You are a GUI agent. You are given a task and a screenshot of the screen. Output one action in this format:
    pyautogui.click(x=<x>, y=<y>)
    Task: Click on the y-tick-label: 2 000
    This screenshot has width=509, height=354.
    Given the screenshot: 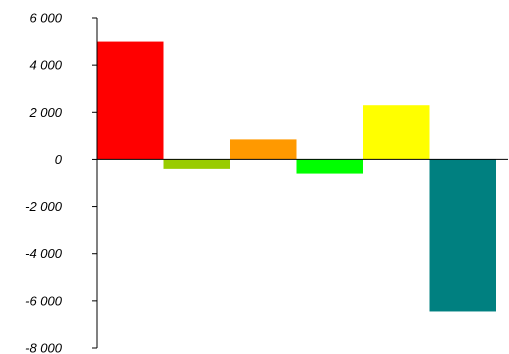 What is the action you would take?
    pyautogui.click(x=45, y=112)
    